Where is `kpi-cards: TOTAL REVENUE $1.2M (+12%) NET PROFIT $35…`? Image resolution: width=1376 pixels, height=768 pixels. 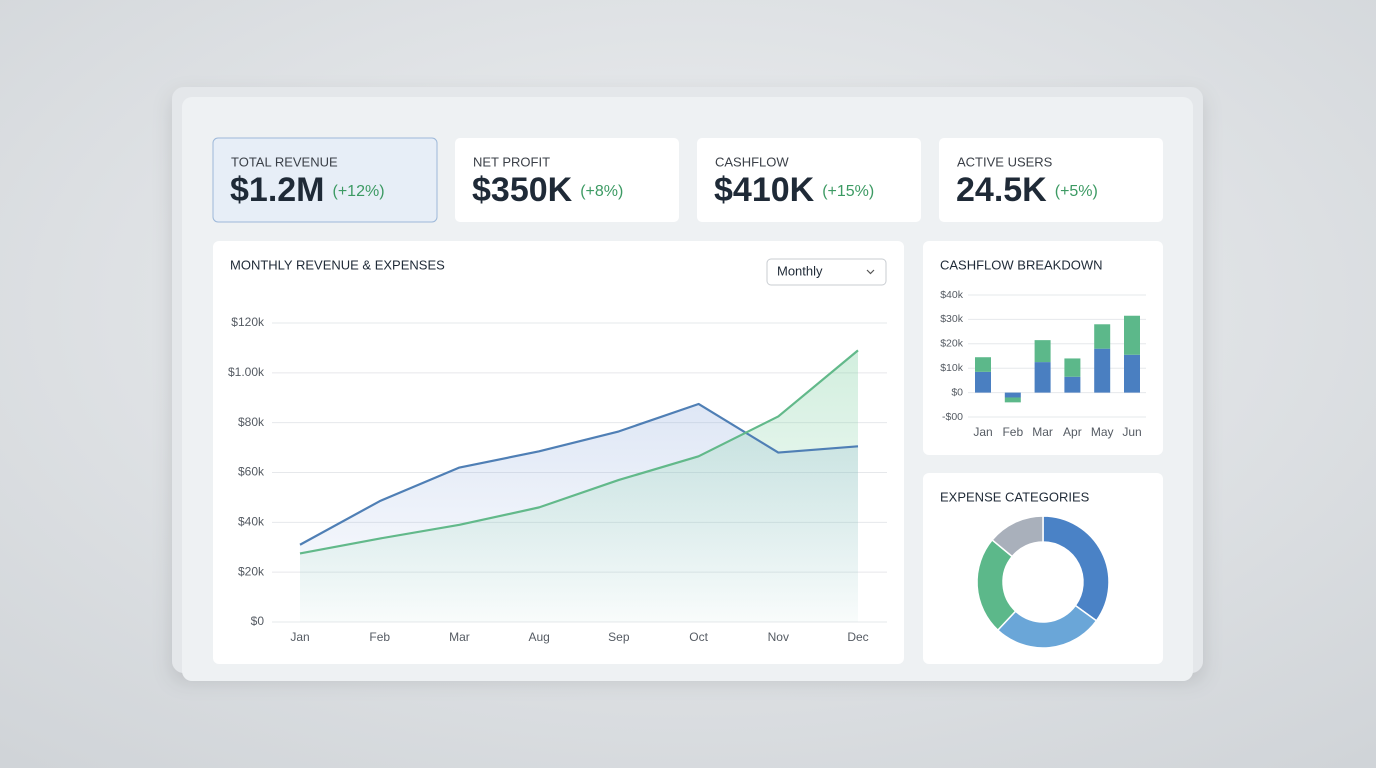
kpi-cards: TOTAL REVENUE $1.2M (+12%) NET PROFIT $35… is located at coordinates (687, 180).